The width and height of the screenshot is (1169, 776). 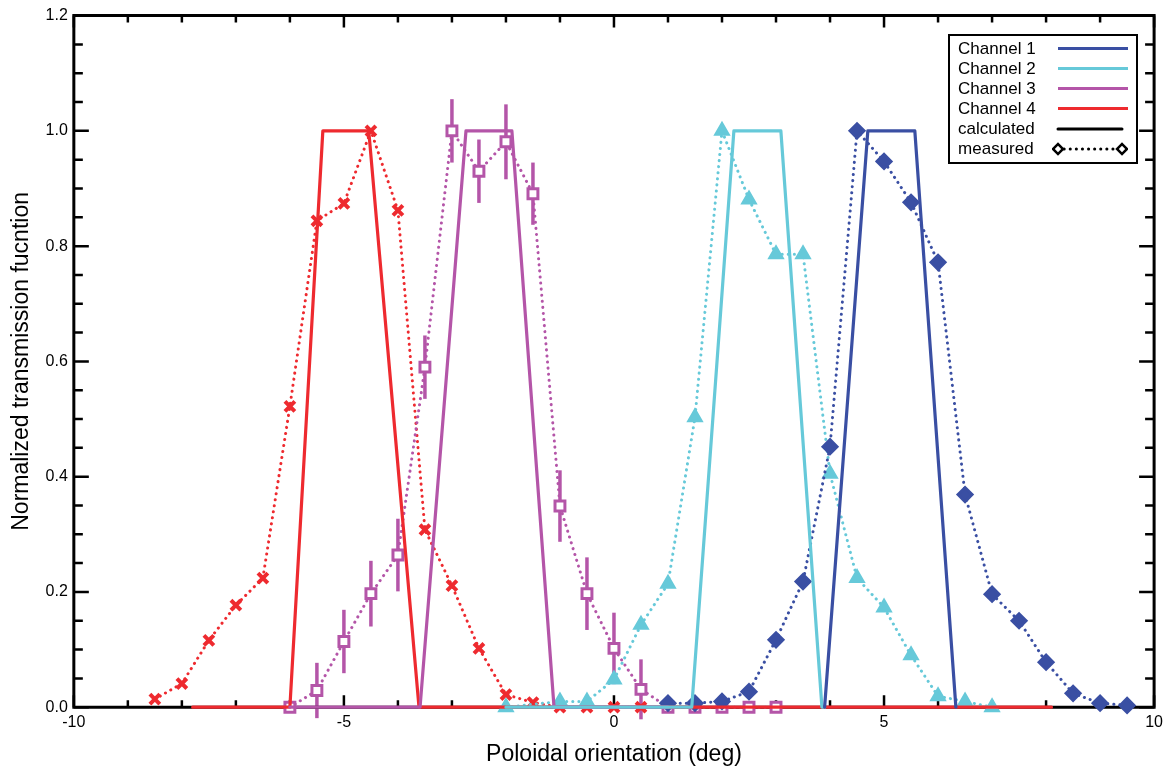 I want to click on x-tick-label: -5, so click(x=344, y=722).